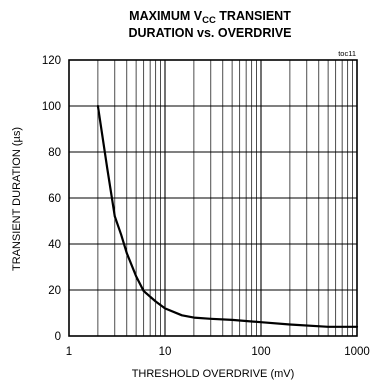 This screenshot has height=383, width=372. I want to click on x-tick-label: 10, so click(165, 352).